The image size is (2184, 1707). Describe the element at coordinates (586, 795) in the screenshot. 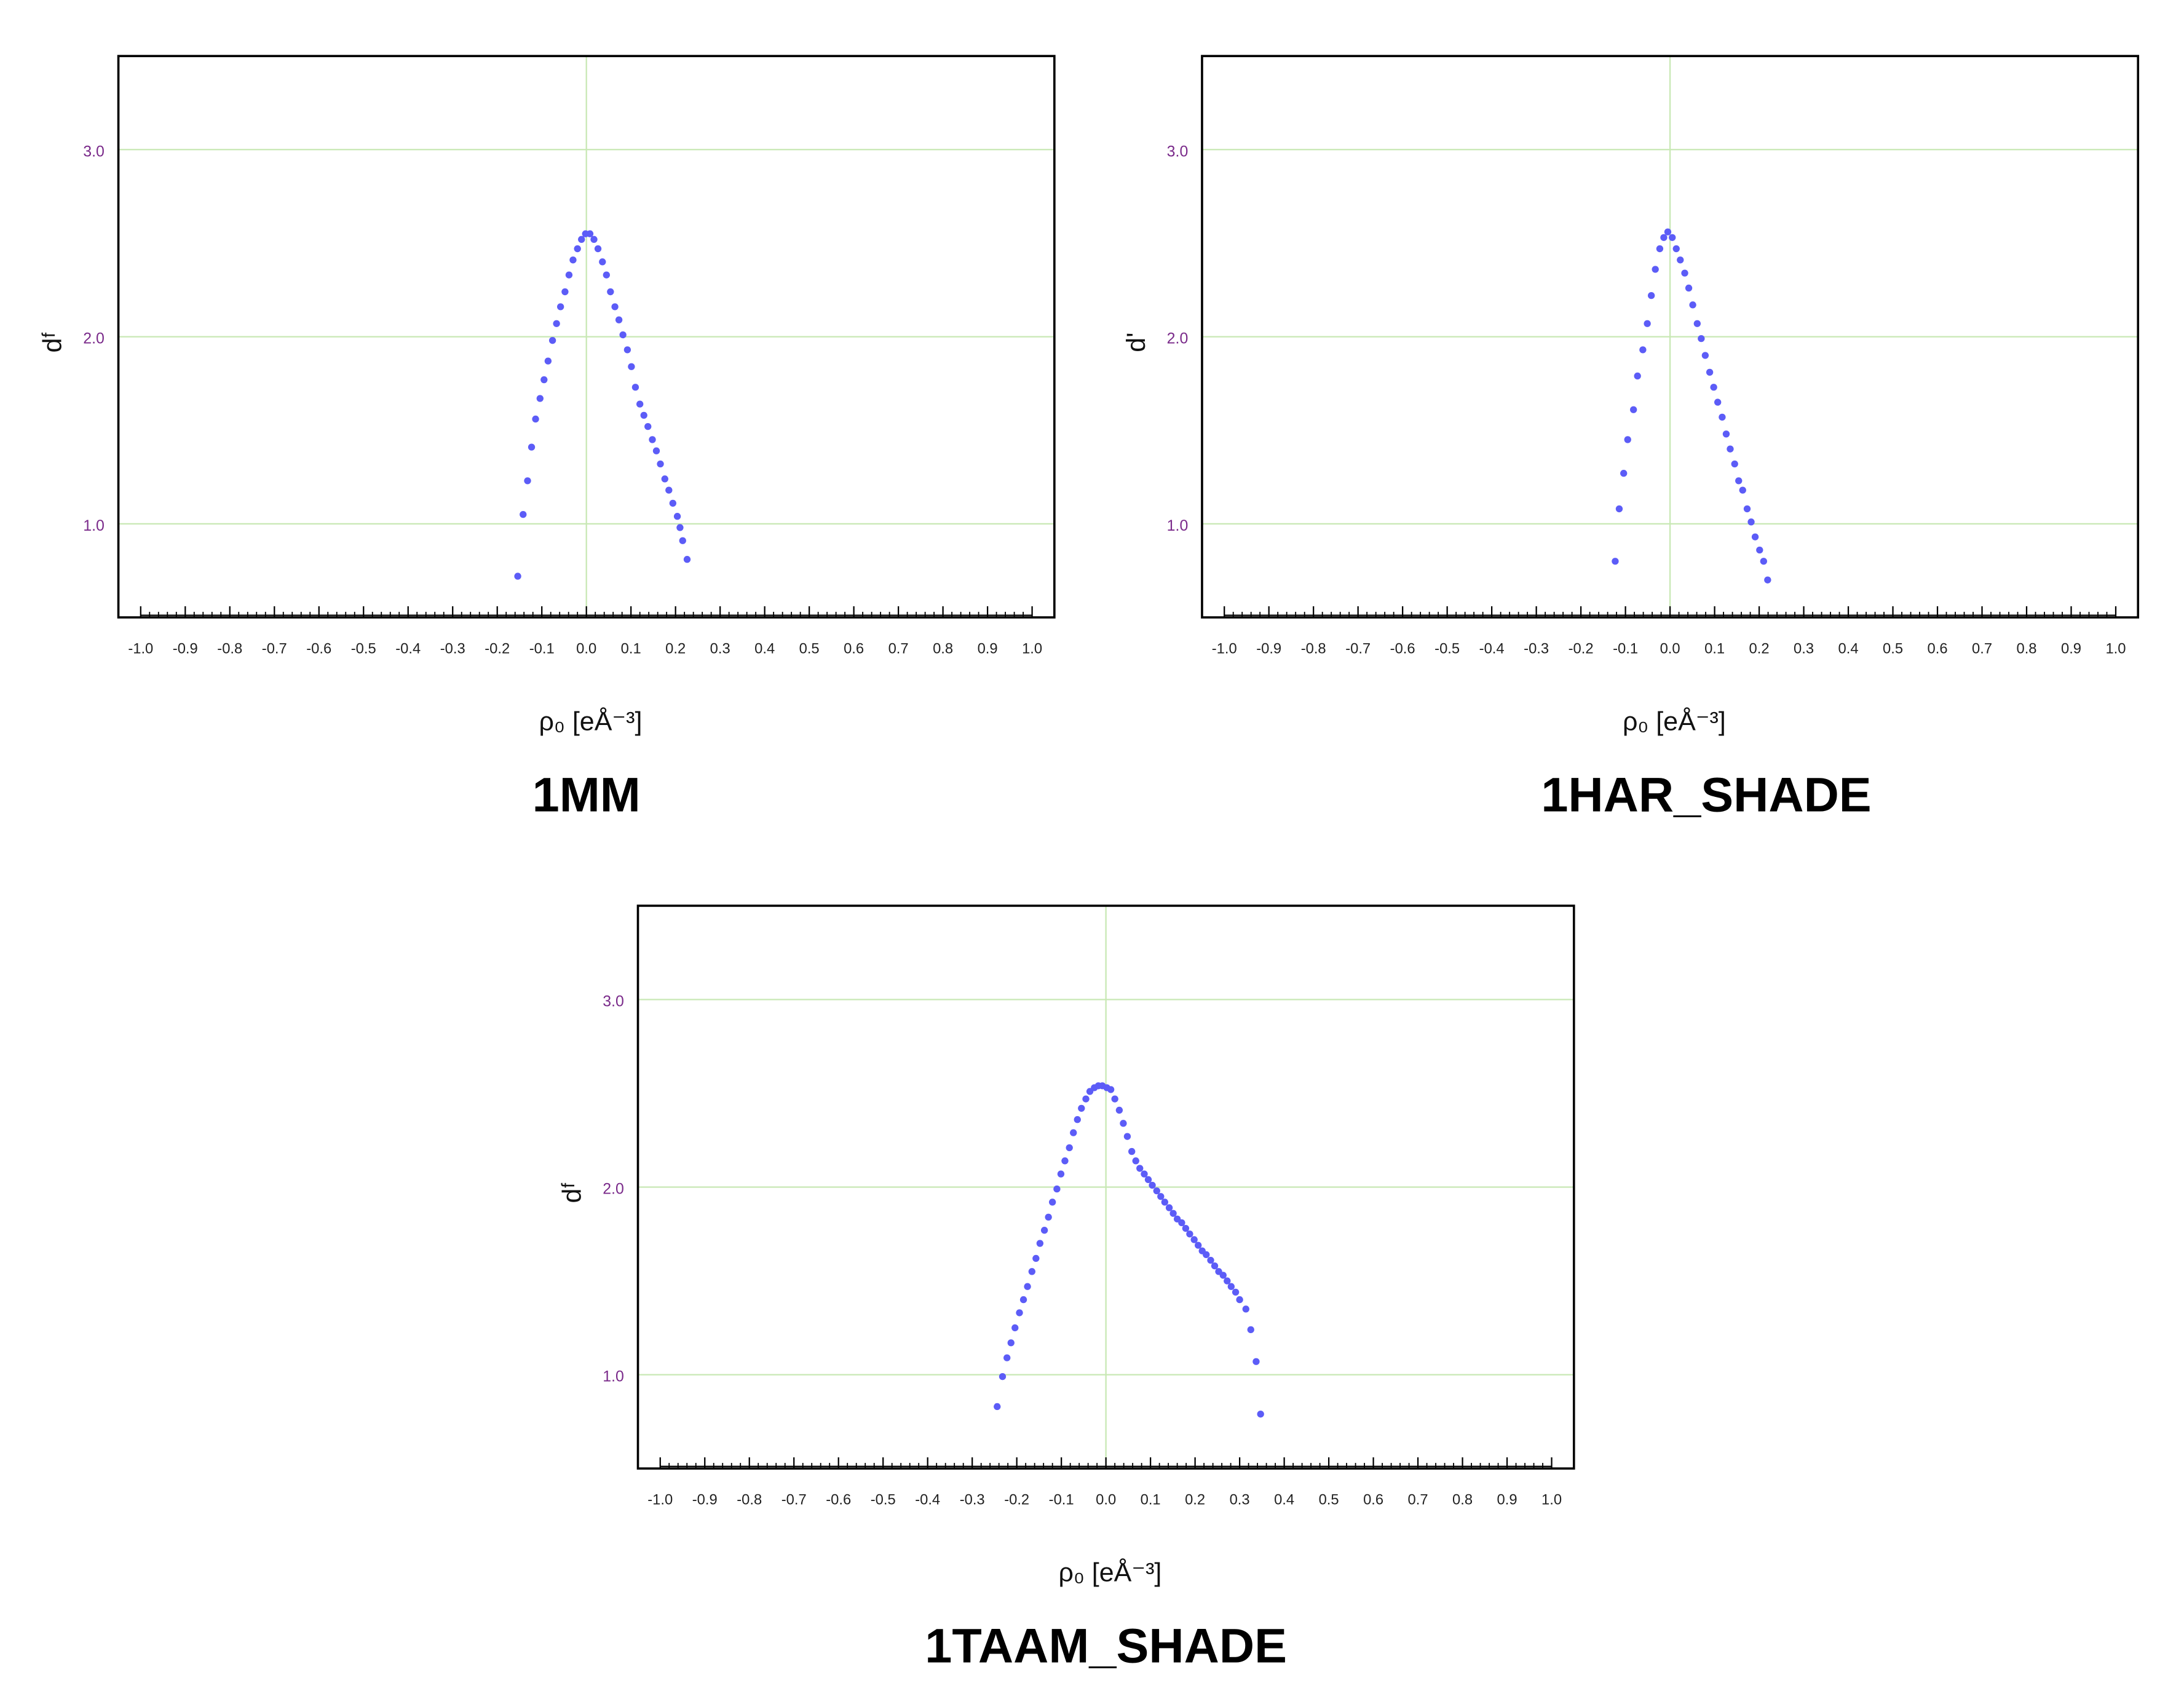

I see `chart-title: 1MM` at that location.